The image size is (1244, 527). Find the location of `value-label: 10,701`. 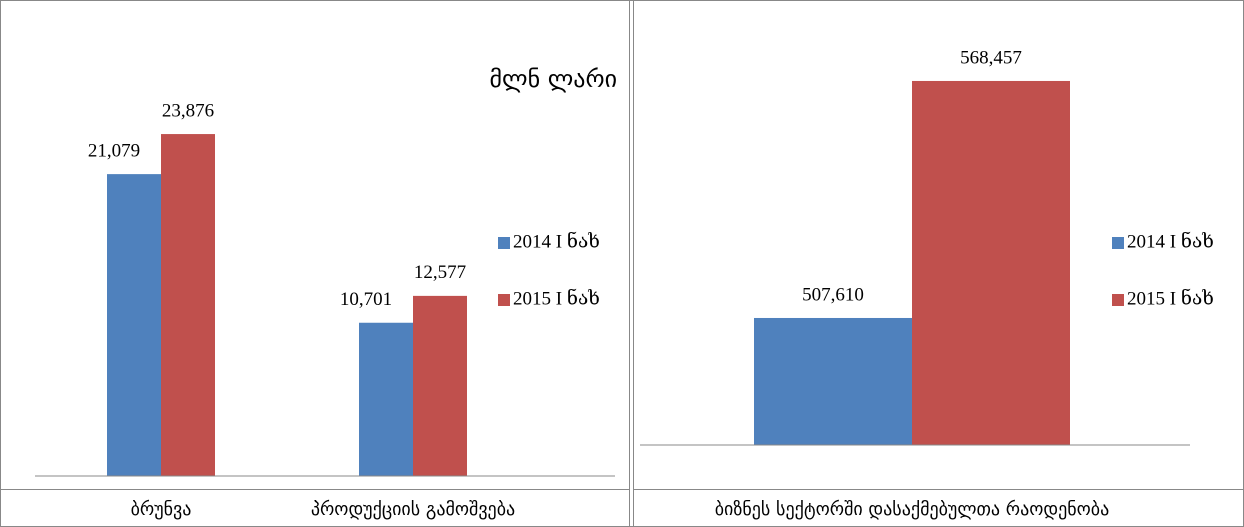

value-label: 10,701 is located at coordinates (366, 299).